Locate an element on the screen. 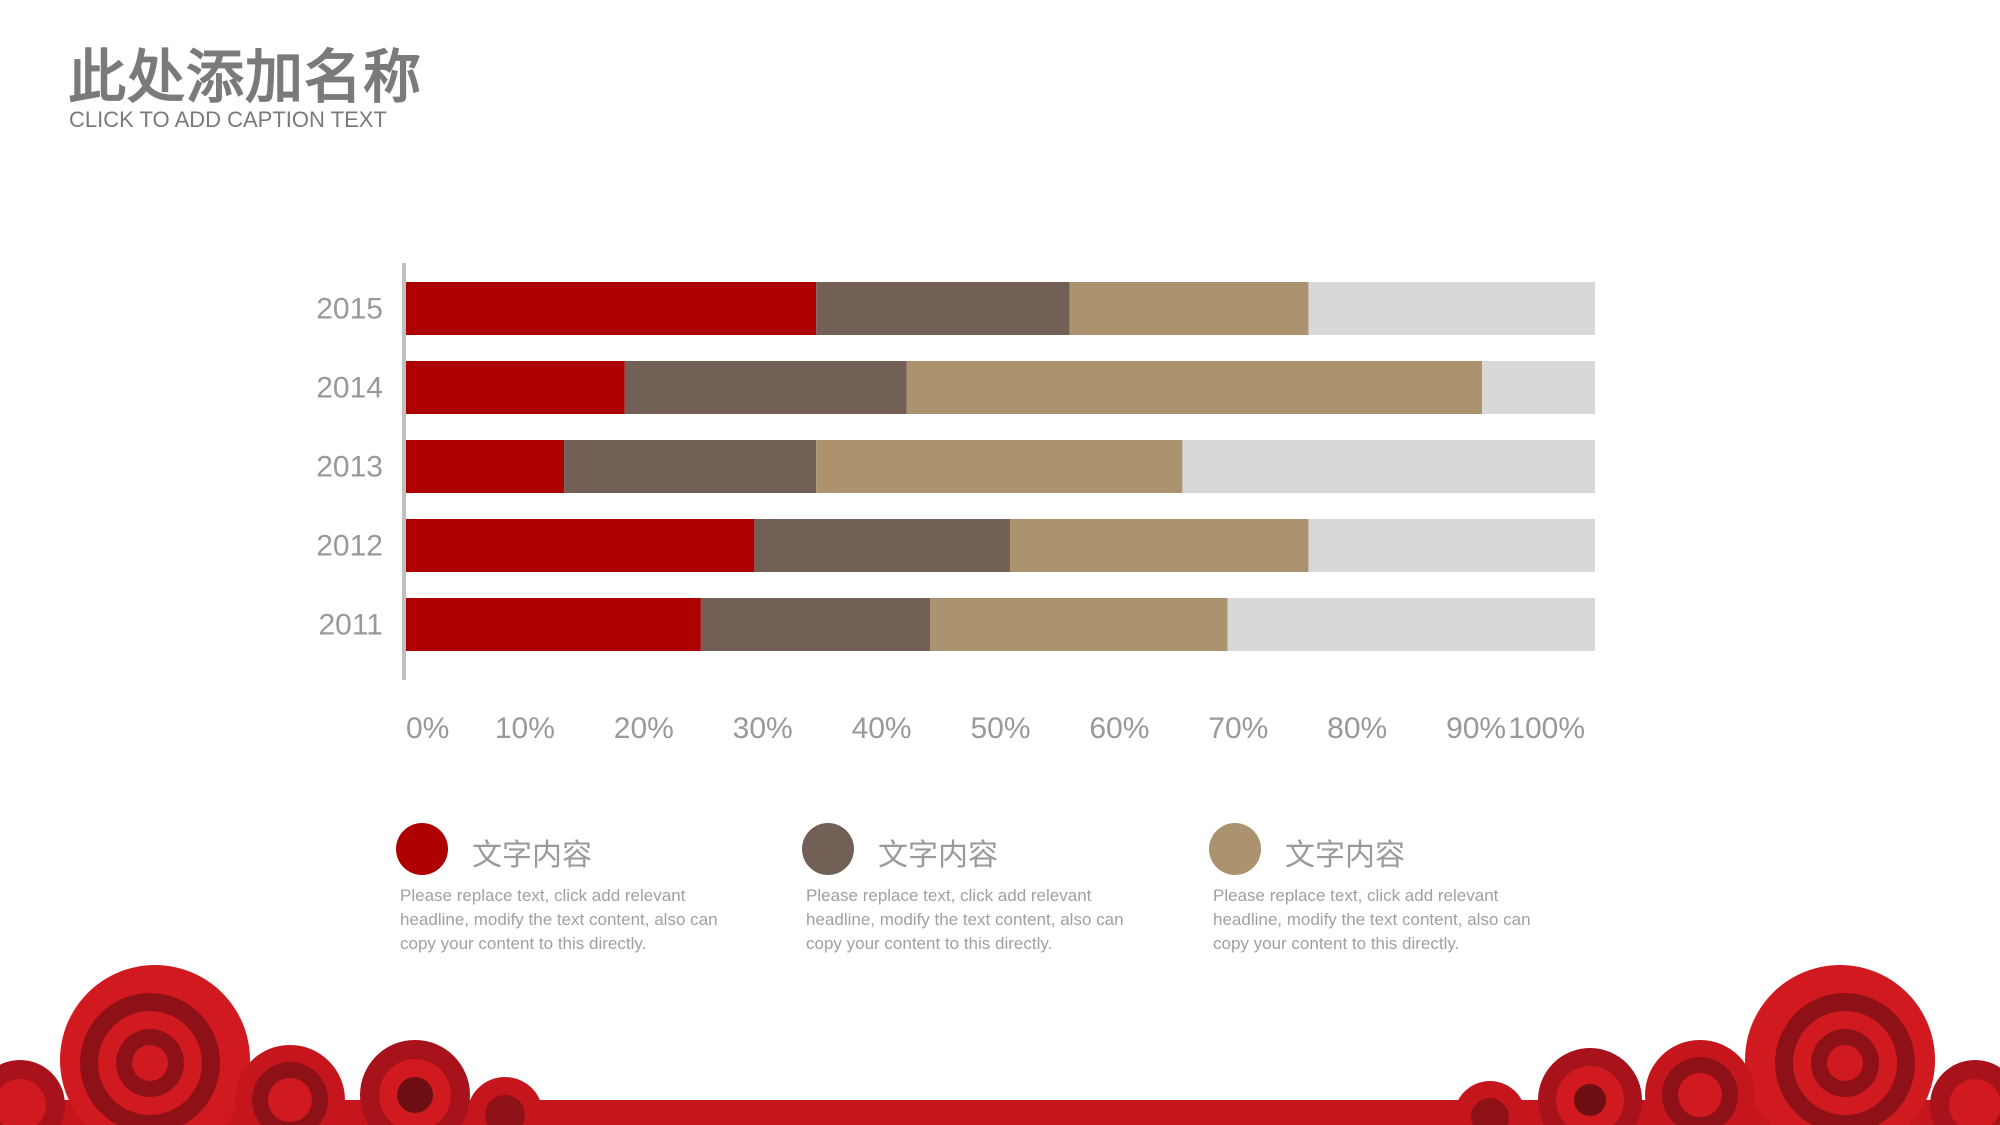 This screenshot has width=2000, height=1125. y-tick-label-2012: 2012 is located at coordinates (349, 546).